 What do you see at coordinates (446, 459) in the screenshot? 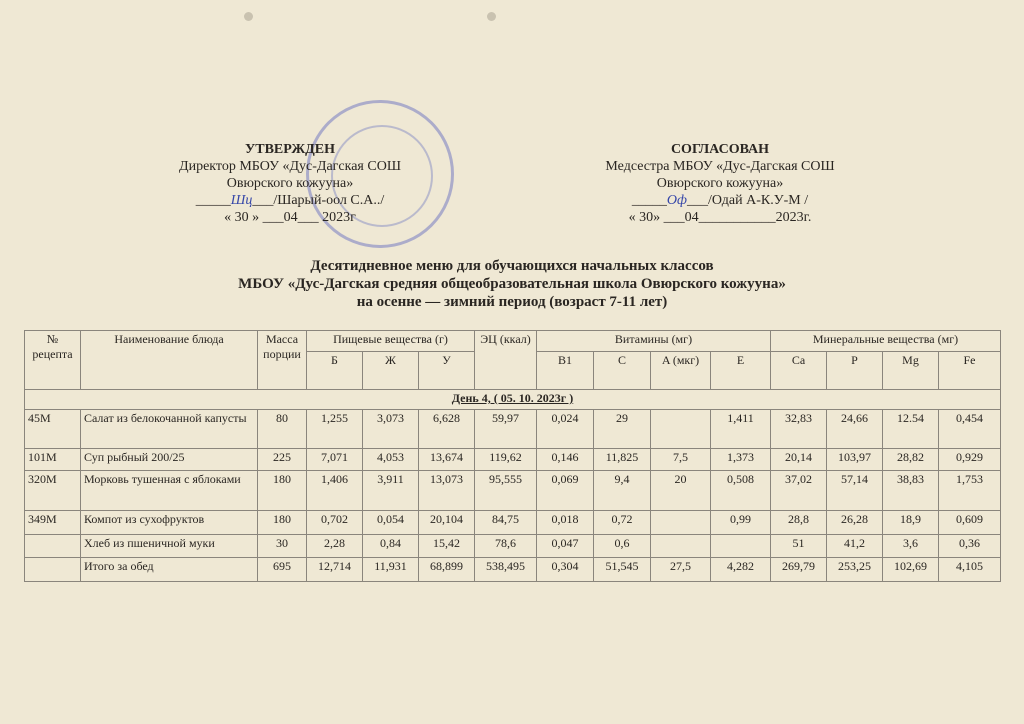
I see `cell: 13,674` at bounding box center [446, 459].